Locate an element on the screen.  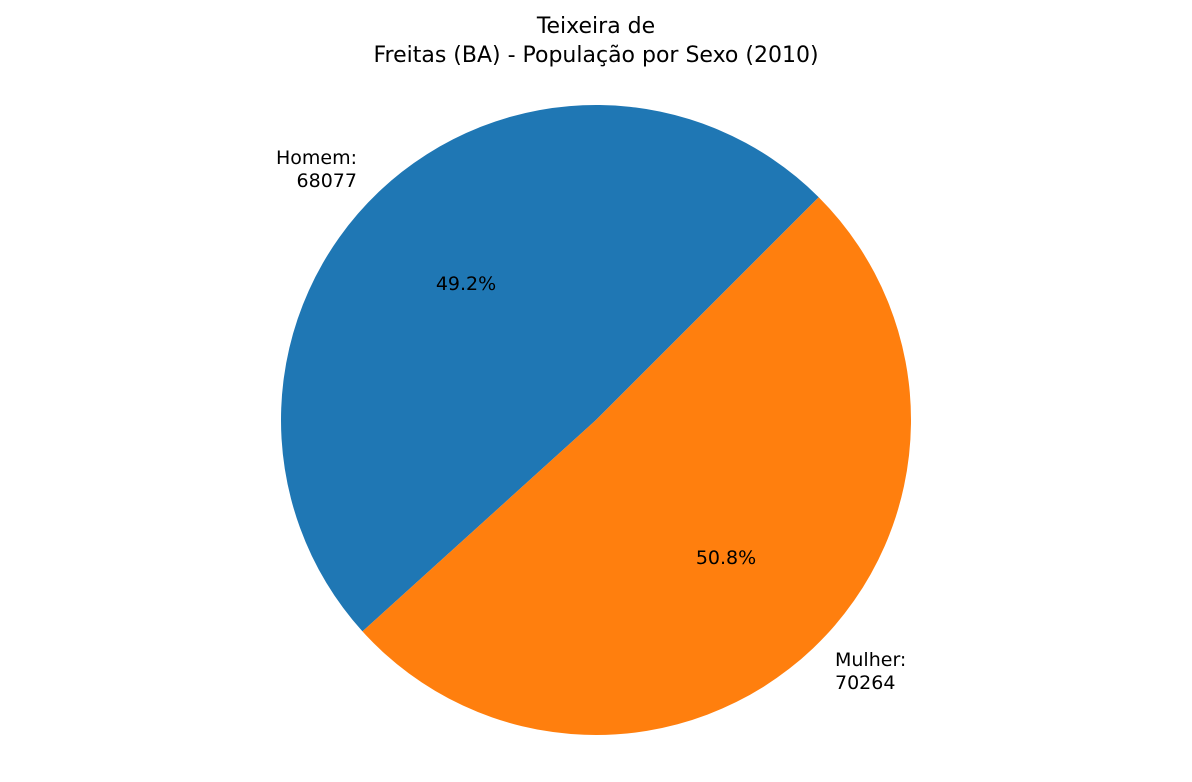
pie-label-mulher: Mulher: is located at coordinates (870, 660).